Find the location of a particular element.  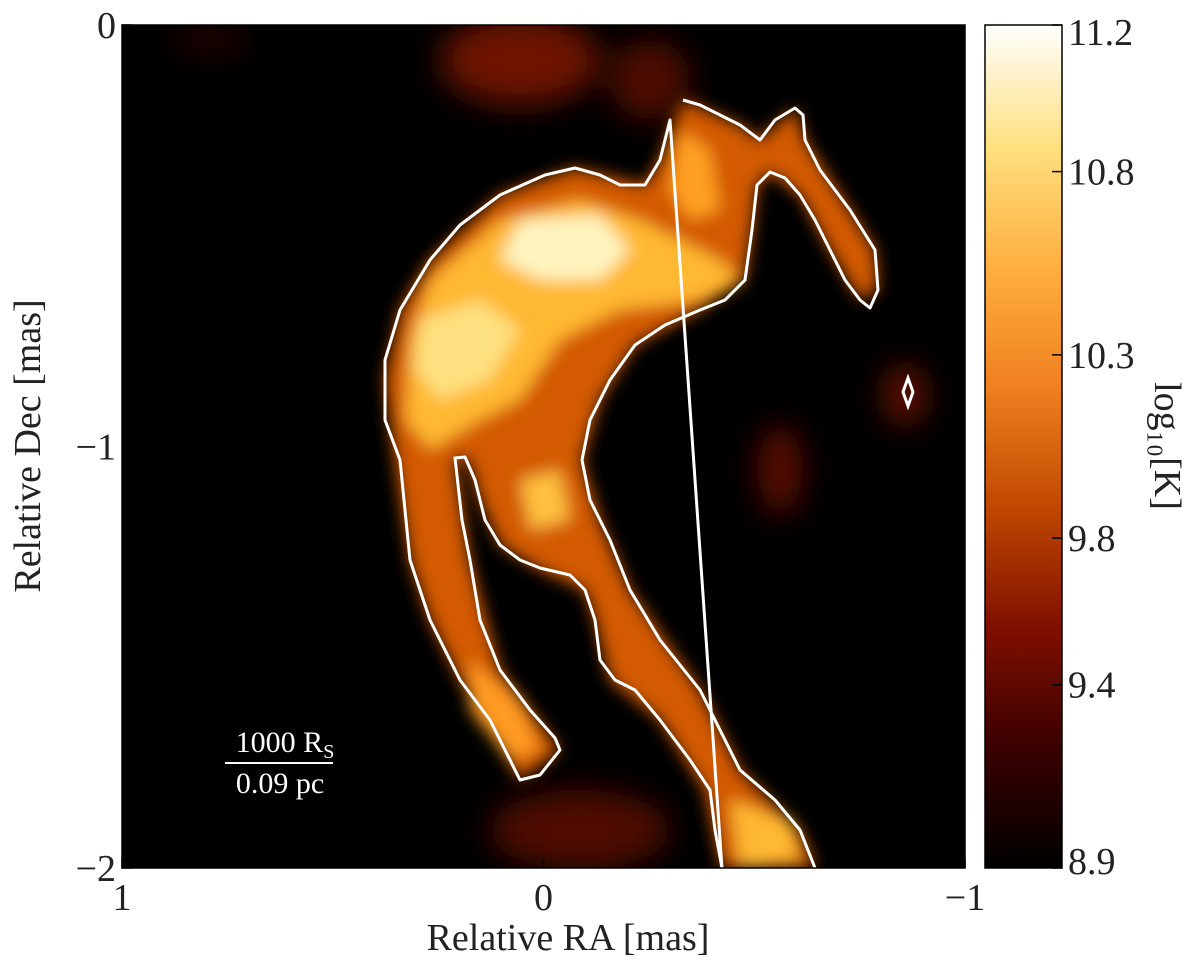

colorbar-tick-label: 10.3 is located at coordinates (1101, 356).